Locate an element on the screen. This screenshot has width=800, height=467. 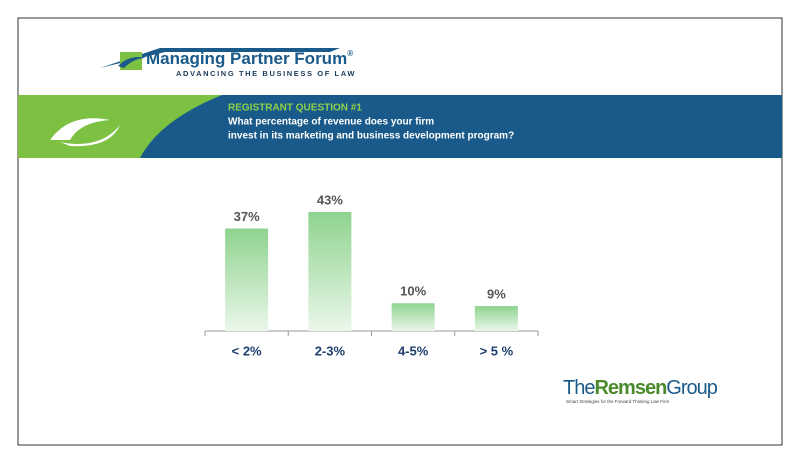
value-label: 10% is located at coordinates (413, 291).